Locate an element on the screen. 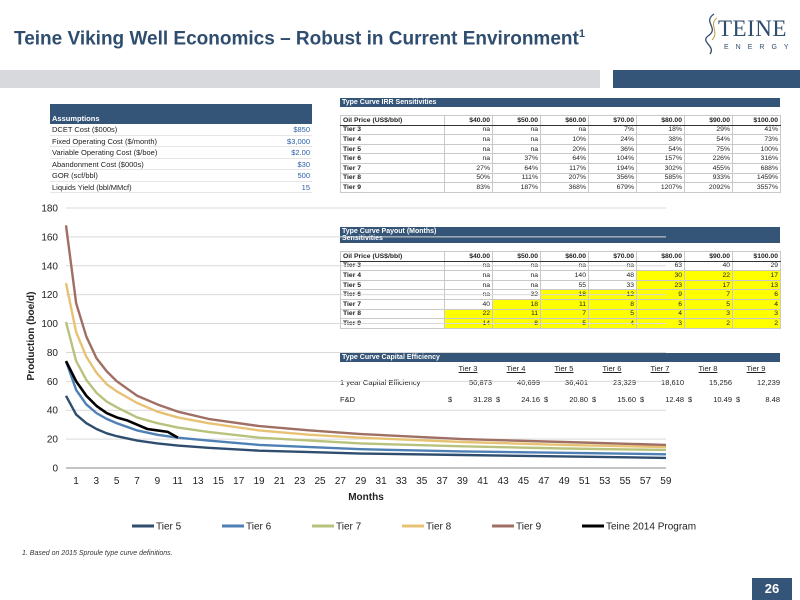 This screenshot has height=600, width=800. assumptions-heading: Assumptions is located at coordinates (181, 114).